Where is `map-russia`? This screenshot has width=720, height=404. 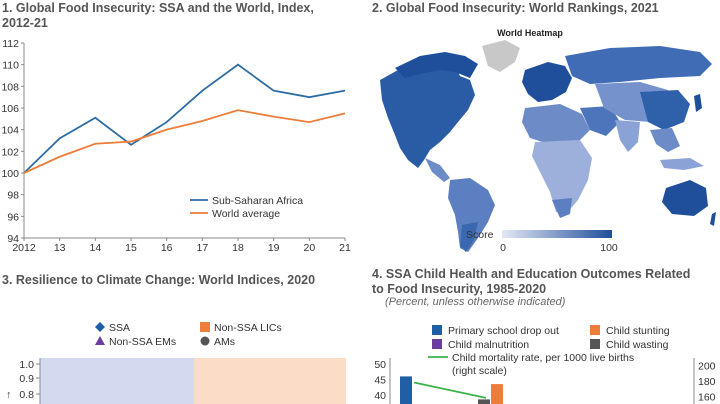 map-russia is located at coordinates (638, 65).